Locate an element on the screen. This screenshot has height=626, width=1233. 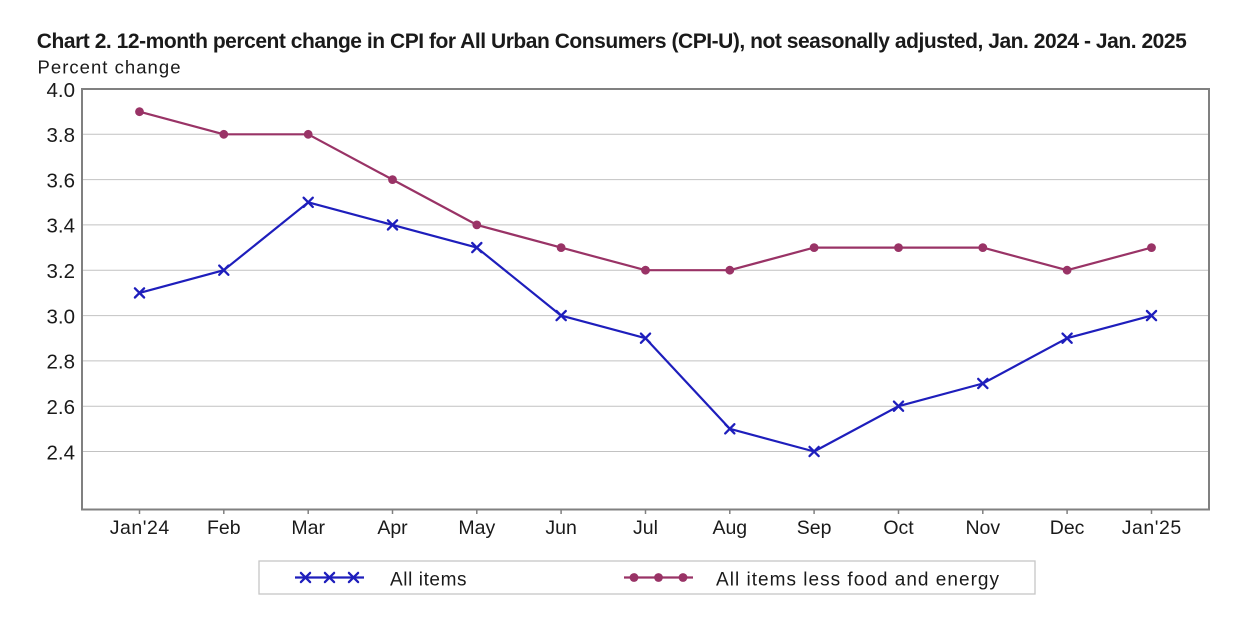
svg-text: Jul is located at coordinates (645, 528).